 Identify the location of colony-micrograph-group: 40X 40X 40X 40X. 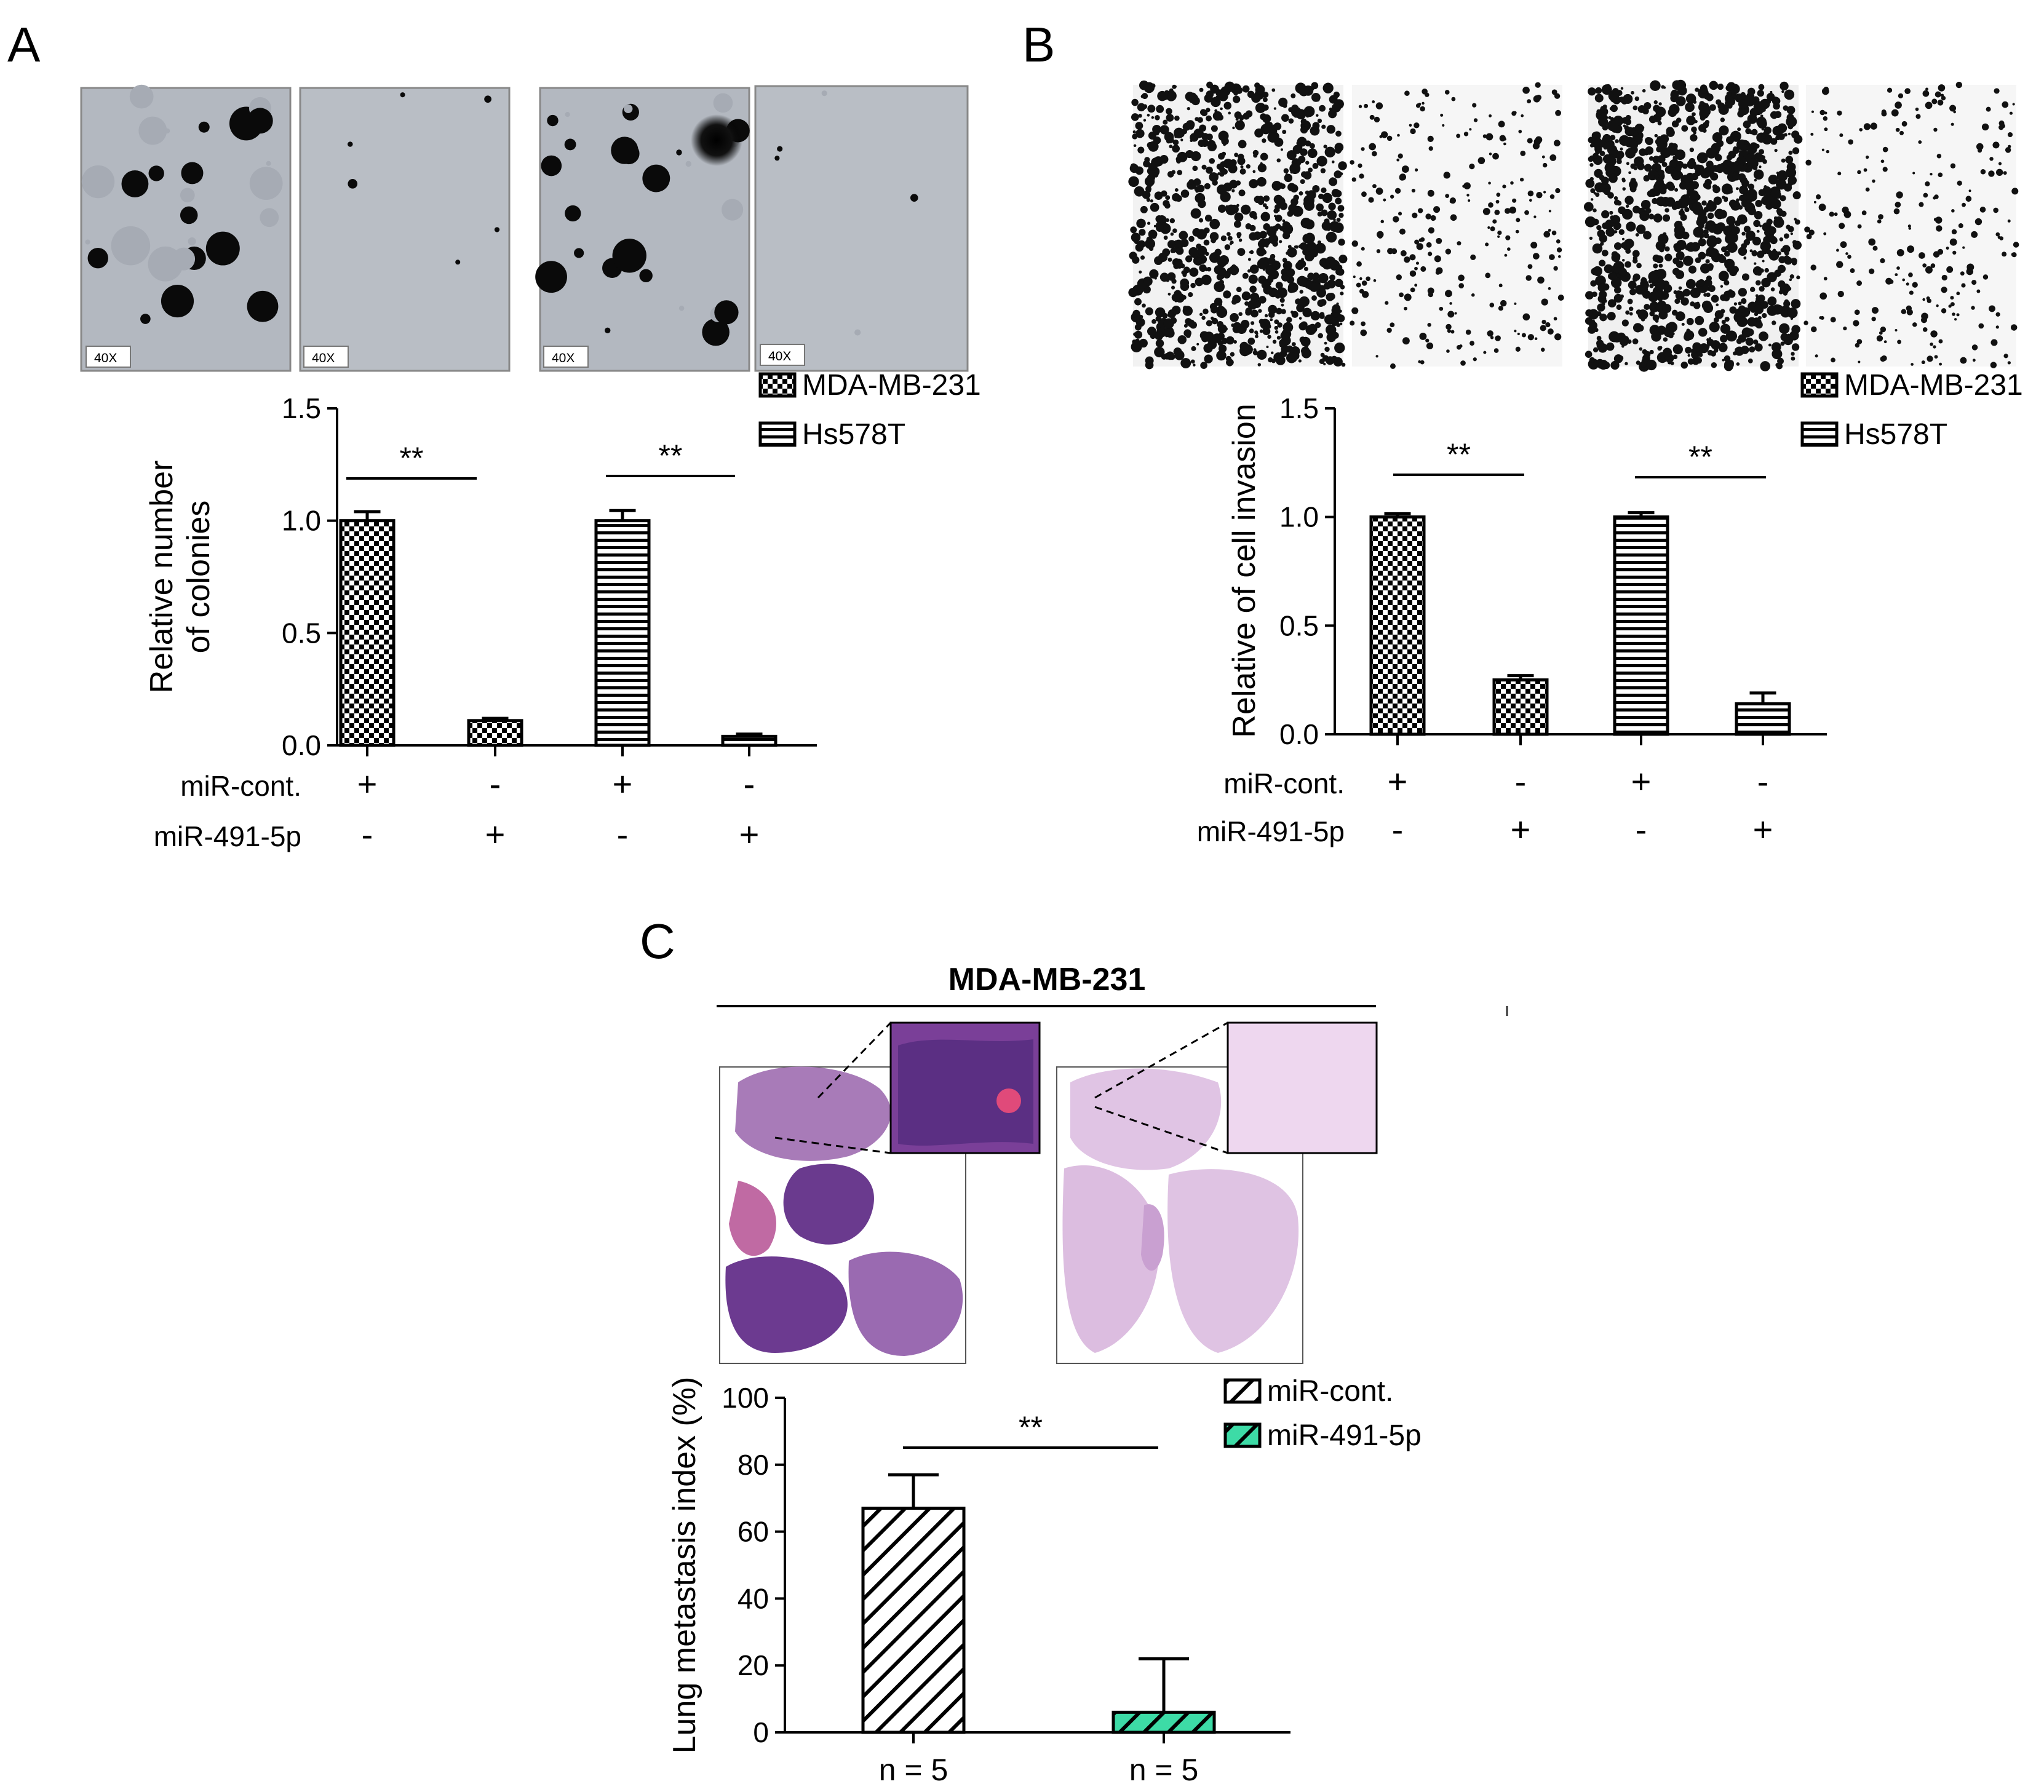
(524, 228).